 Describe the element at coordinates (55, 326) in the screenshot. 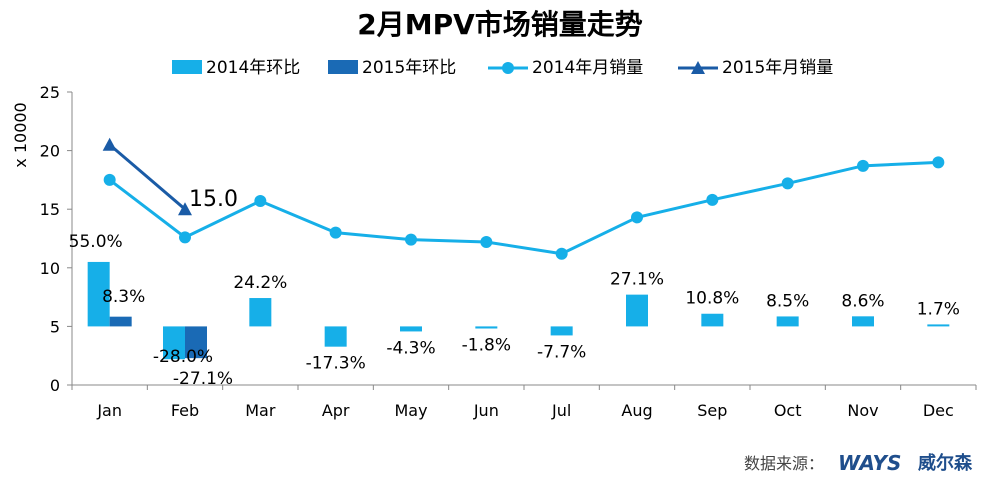

I see `y-tick-label: 5` at that location.